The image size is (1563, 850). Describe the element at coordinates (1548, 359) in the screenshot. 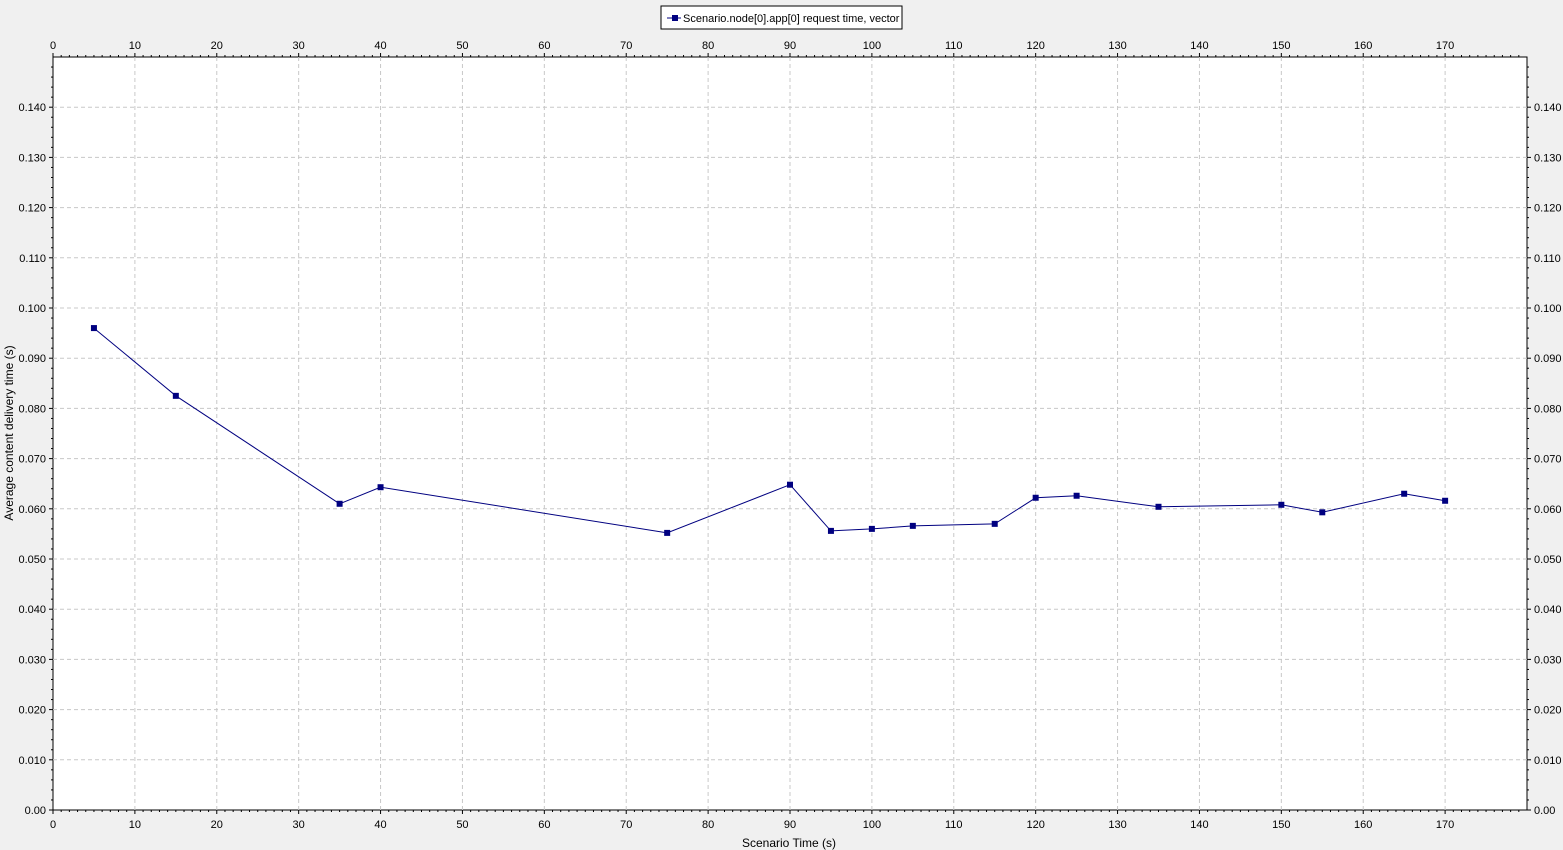

I see `y-tick-label-right: 0.090` at that location.